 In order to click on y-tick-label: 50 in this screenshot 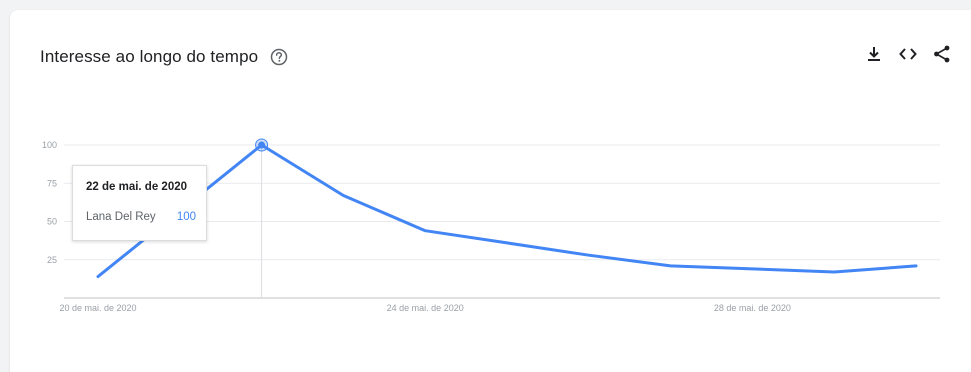, I will do `click(52, 222)`.